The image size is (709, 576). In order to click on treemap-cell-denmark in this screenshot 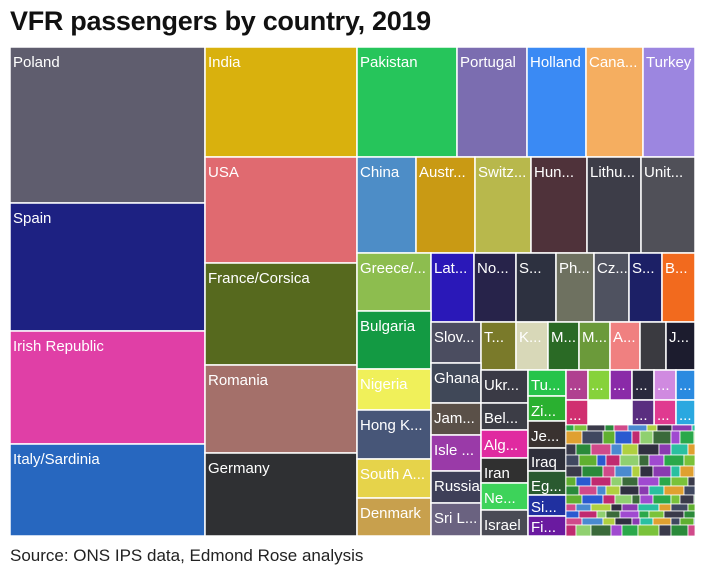, I will do `click(394, 517)`.